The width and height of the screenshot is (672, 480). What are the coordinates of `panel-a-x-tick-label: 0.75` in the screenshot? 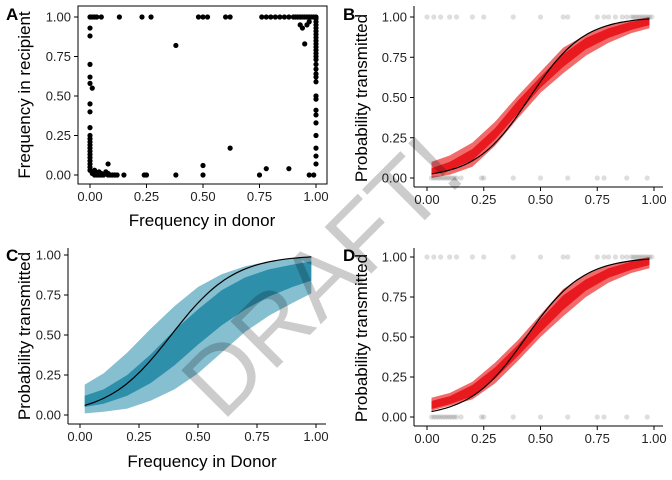 It's located at (259, 196).